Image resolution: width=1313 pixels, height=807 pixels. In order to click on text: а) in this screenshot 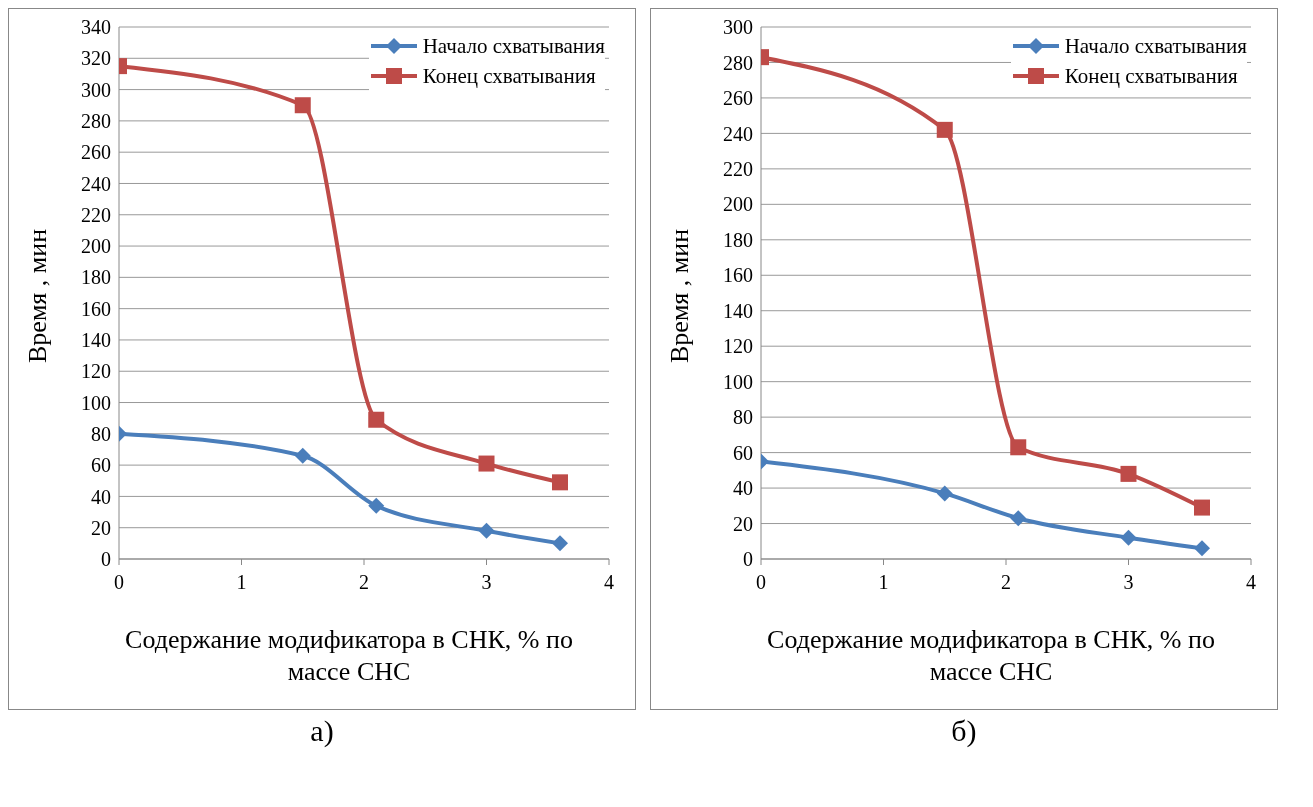, I will do `click(322, 731)`.